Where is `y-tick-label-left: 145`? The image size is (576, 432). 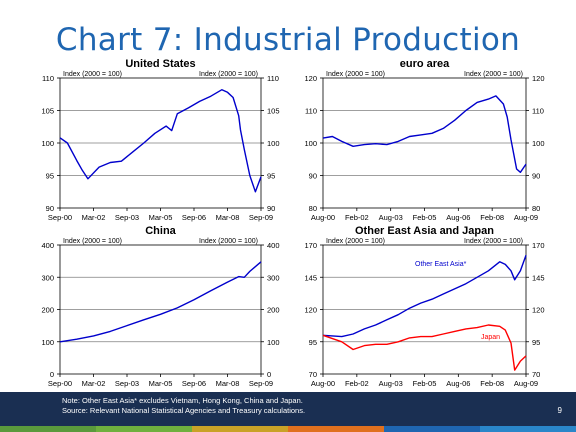 y-tick-label-left: 145 is located at coordinates (310, 277).